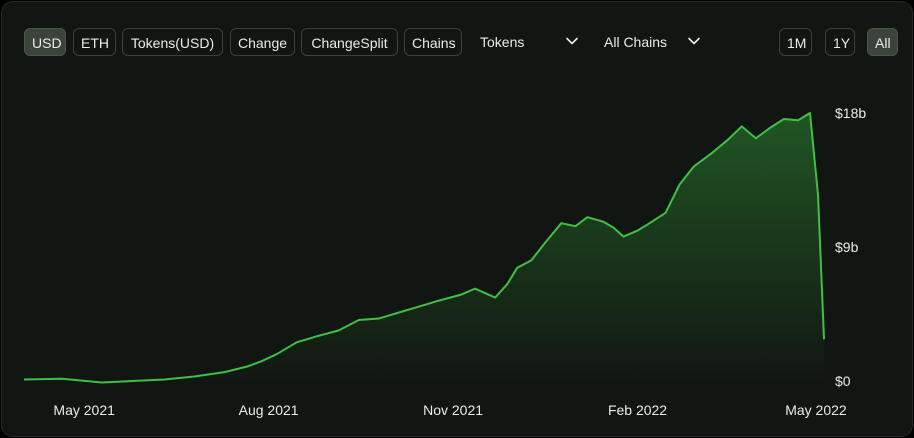  I want to click on x-tick-label: Nov 2021, so click(453, 410).